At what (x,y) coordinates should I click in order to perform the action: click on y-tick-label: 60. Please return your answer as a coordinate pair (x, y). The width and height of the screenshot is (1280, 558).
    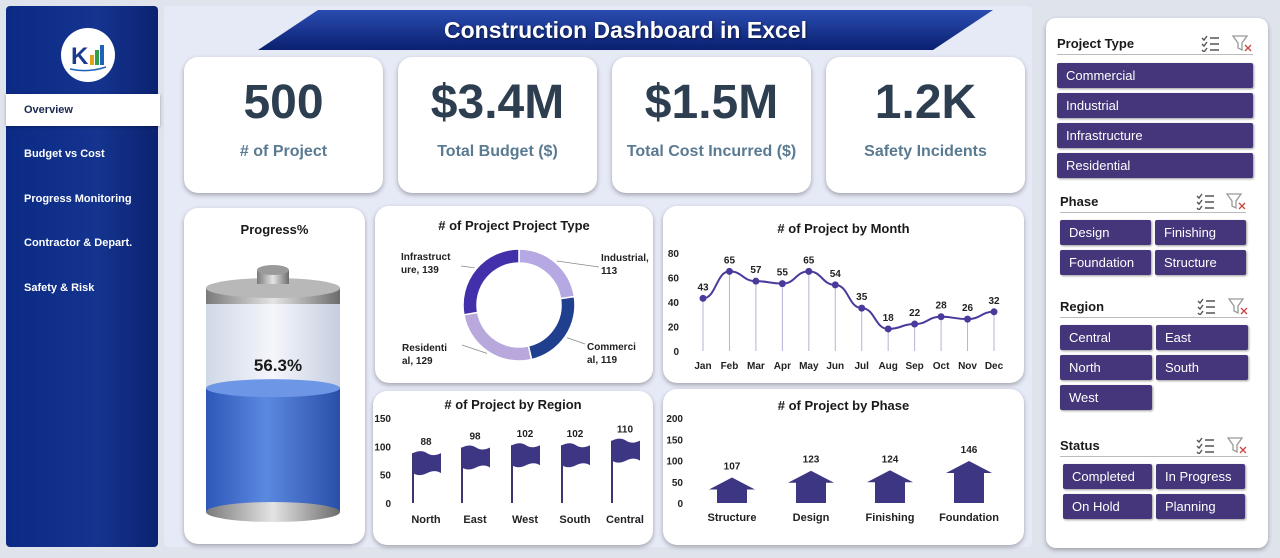
    Looking at the image, I should click on (674, 279).